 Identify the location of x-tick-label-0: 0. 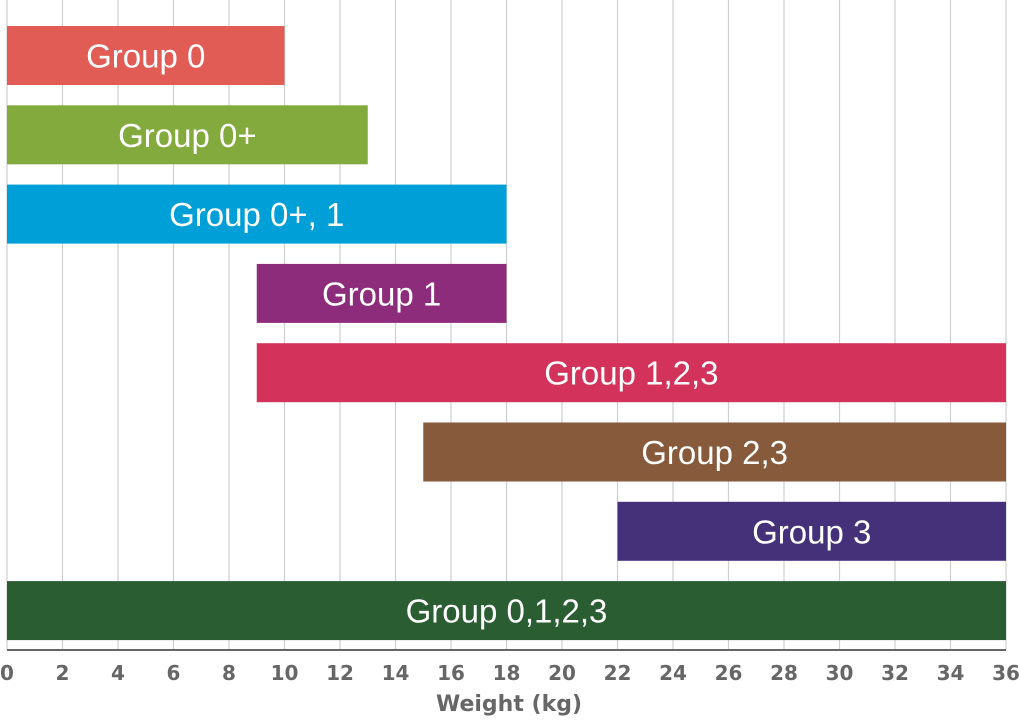
(7, 673).